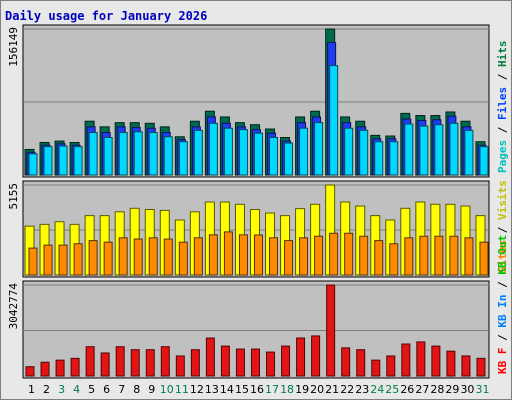  Describe the element at coordinates (502, 311) in the screenshot. I see `legend-entry: KB In` at that location.